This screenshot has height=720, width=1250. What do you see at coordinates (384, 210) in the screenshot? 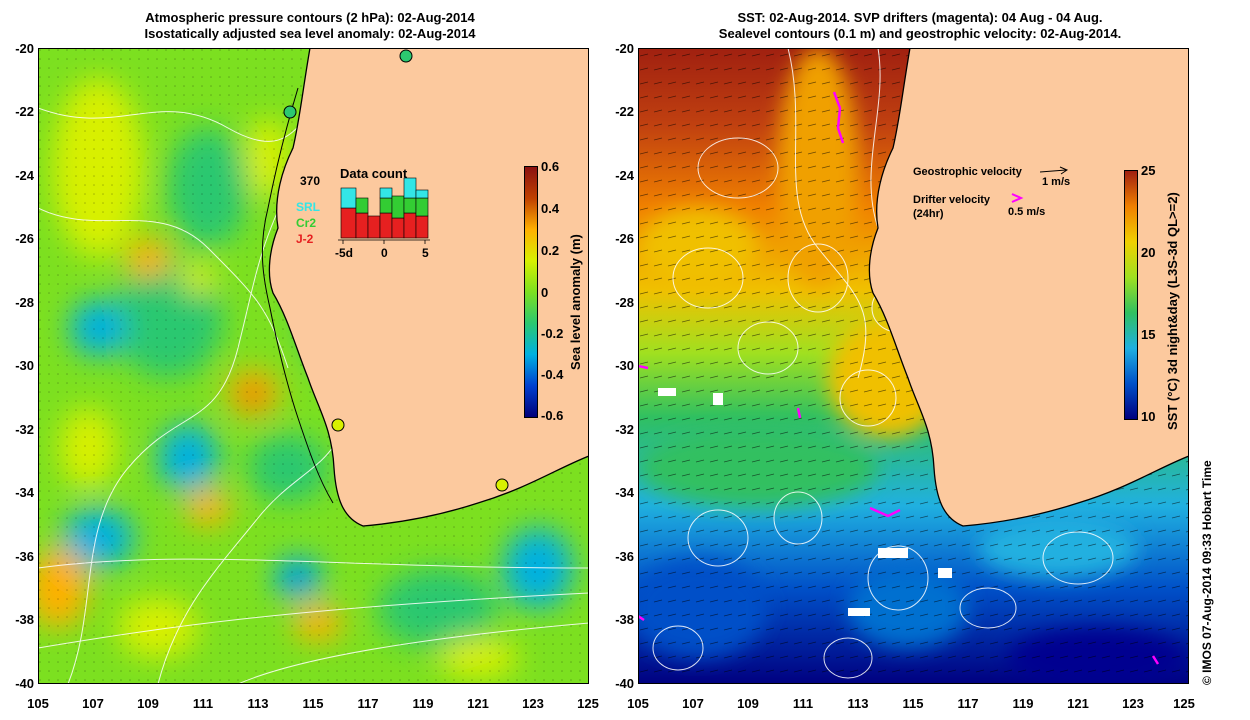
I see `data-count-histogram` at bounding box center [384, 210].